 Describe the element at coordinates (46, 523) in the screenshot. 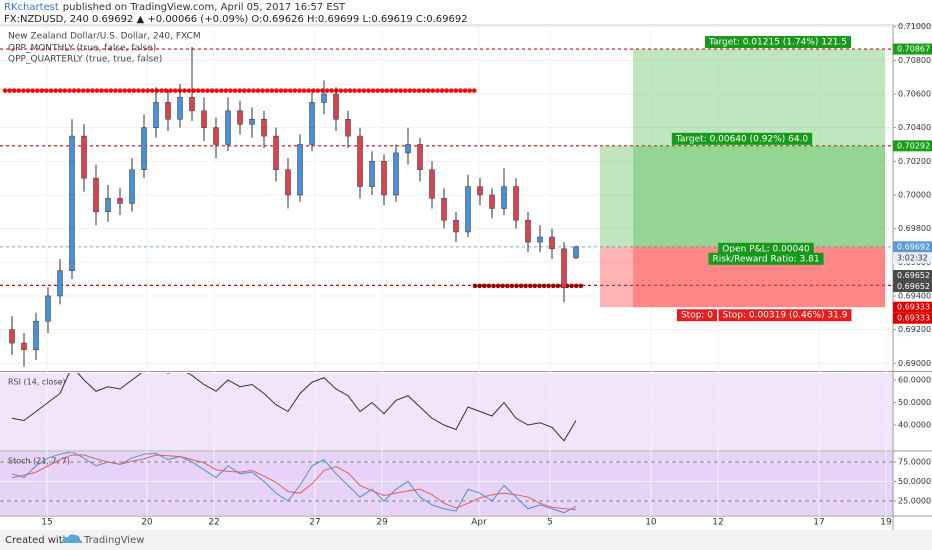

I see `x-tick-label: 15` at that location.